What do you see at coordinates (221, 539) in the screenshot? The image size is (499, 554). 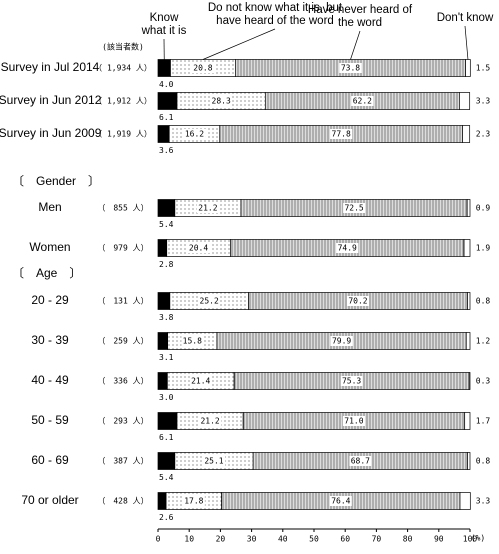 I see `x-tick-label: 20` at bounding box center [221, 539].